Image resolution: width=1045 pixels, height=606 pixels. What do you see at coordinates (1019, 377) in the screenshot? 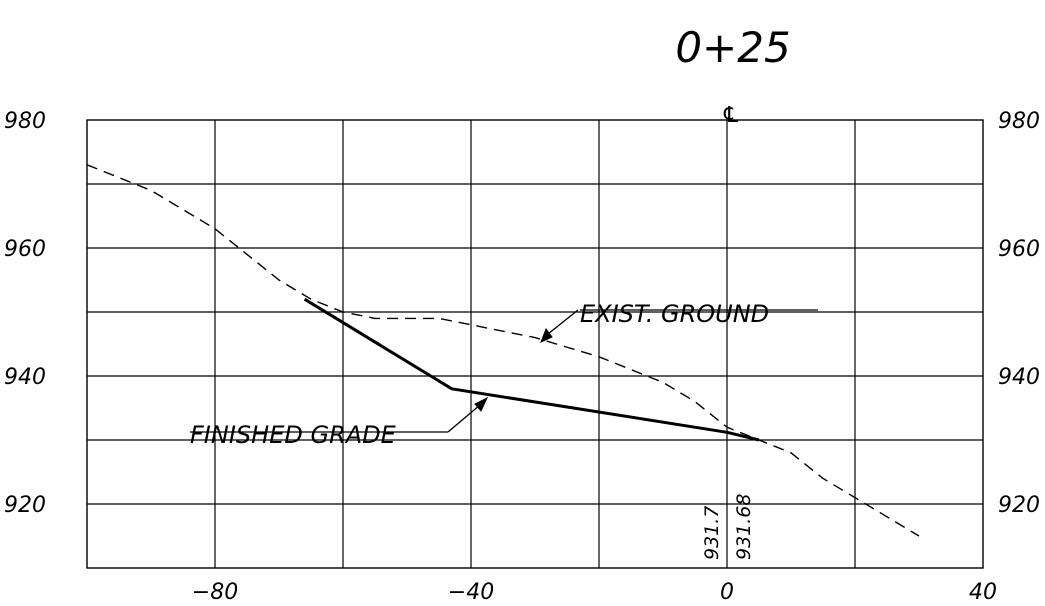
I see `y-tick-label-right: 940` at bounding box center [1019, 377].